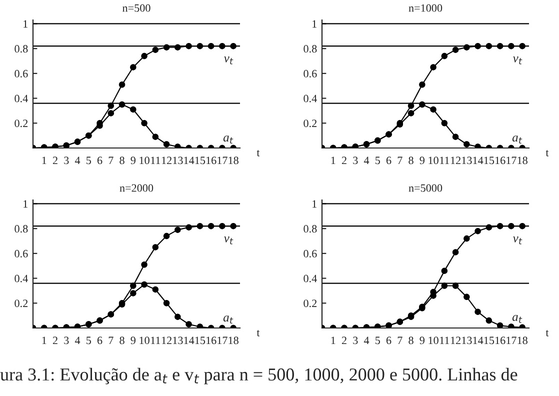 This screenshot has height=396, width=559. Describe the element at coordinates (259, 376) in the screenshot. I see `text: ura 3.1: Evolução de a$_{t}$ e v$_{t}$ para n = 500, 1000, 2000 e 5000. Linhas de` at that location.